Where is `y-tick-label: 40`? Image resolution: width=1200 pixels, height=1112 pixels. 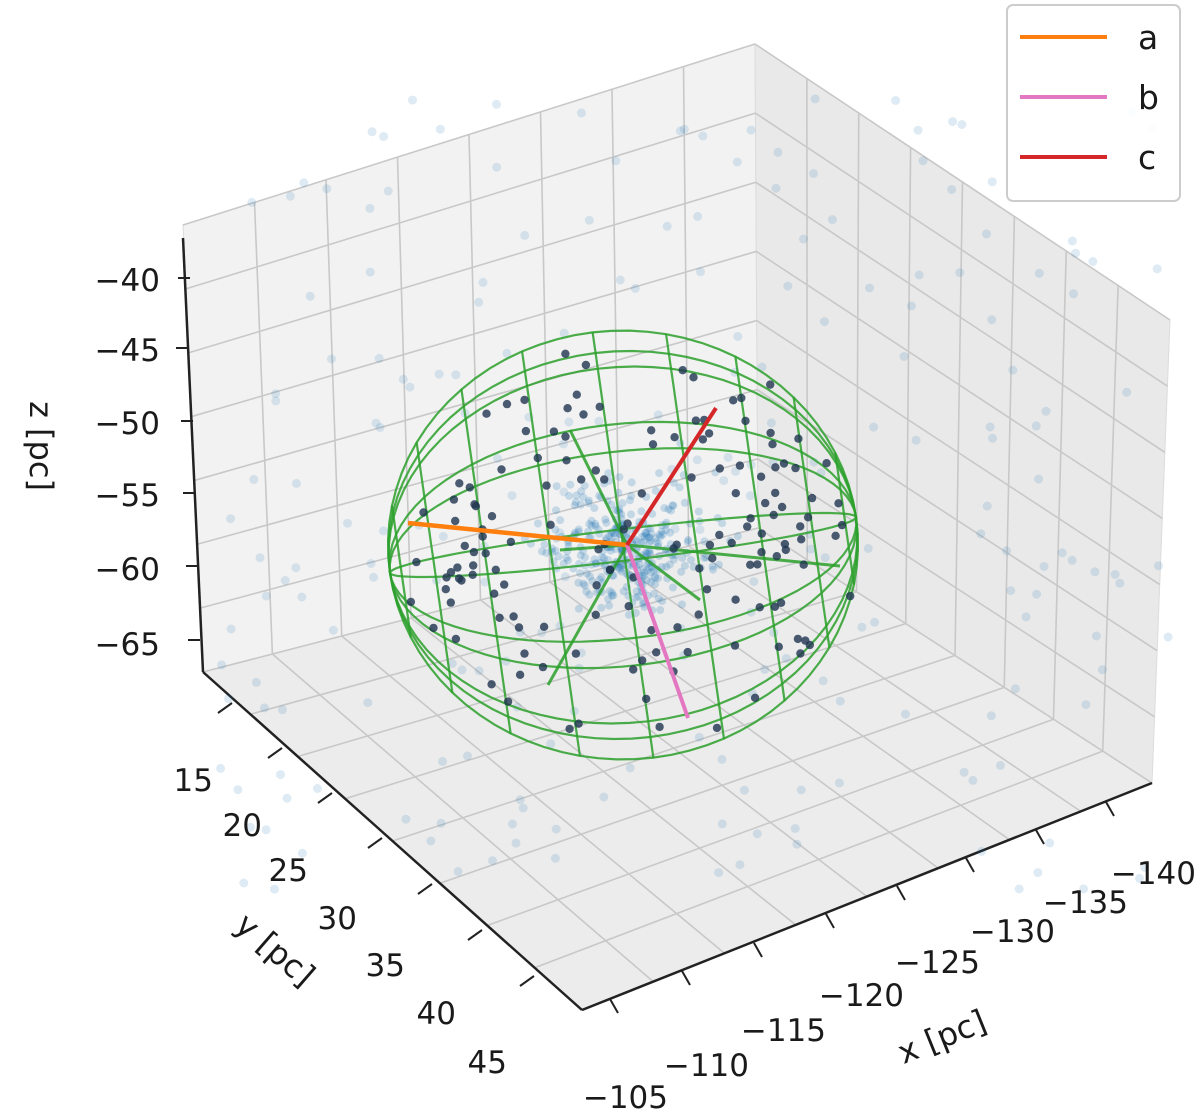
y-tick-label: 40 is located at coordinates (436, 1014).